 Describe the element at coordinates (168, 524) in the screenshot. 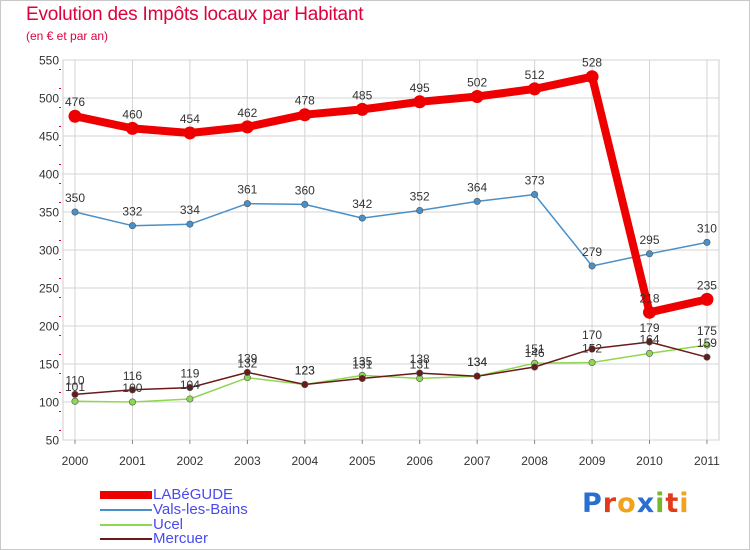

I see `legend-label-ucel: Ucel` at that location.